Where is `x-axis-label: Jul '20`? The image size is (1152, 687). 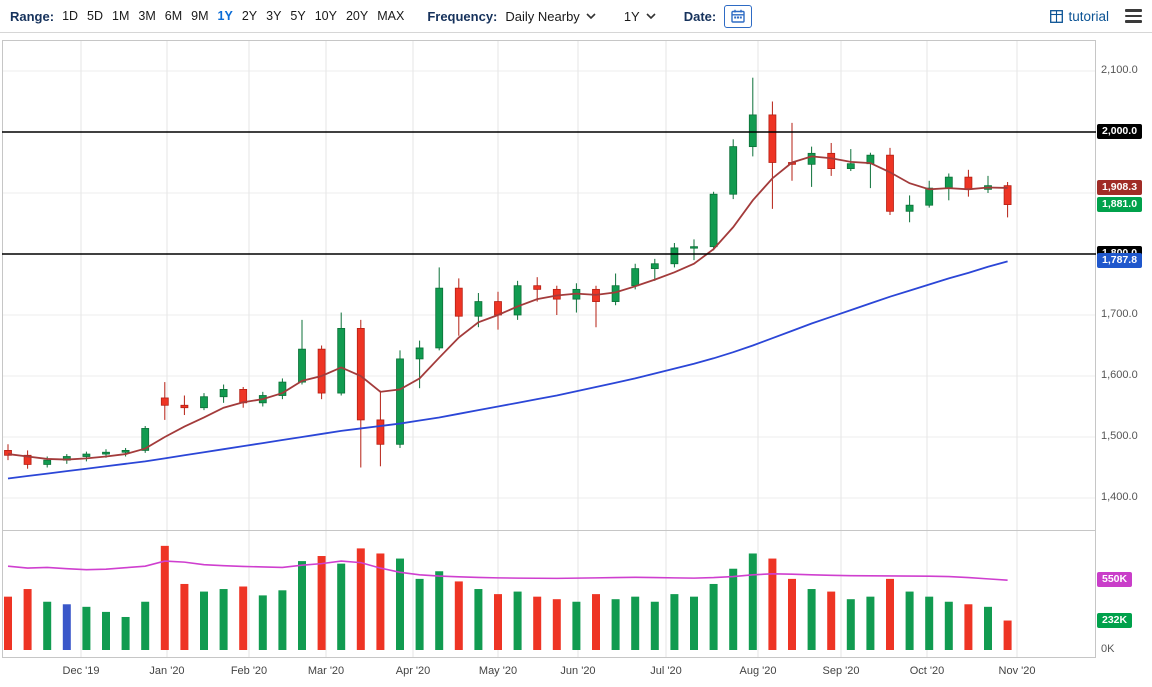 x-axis-label: Jul '20 is located at coordinates (666, 671).